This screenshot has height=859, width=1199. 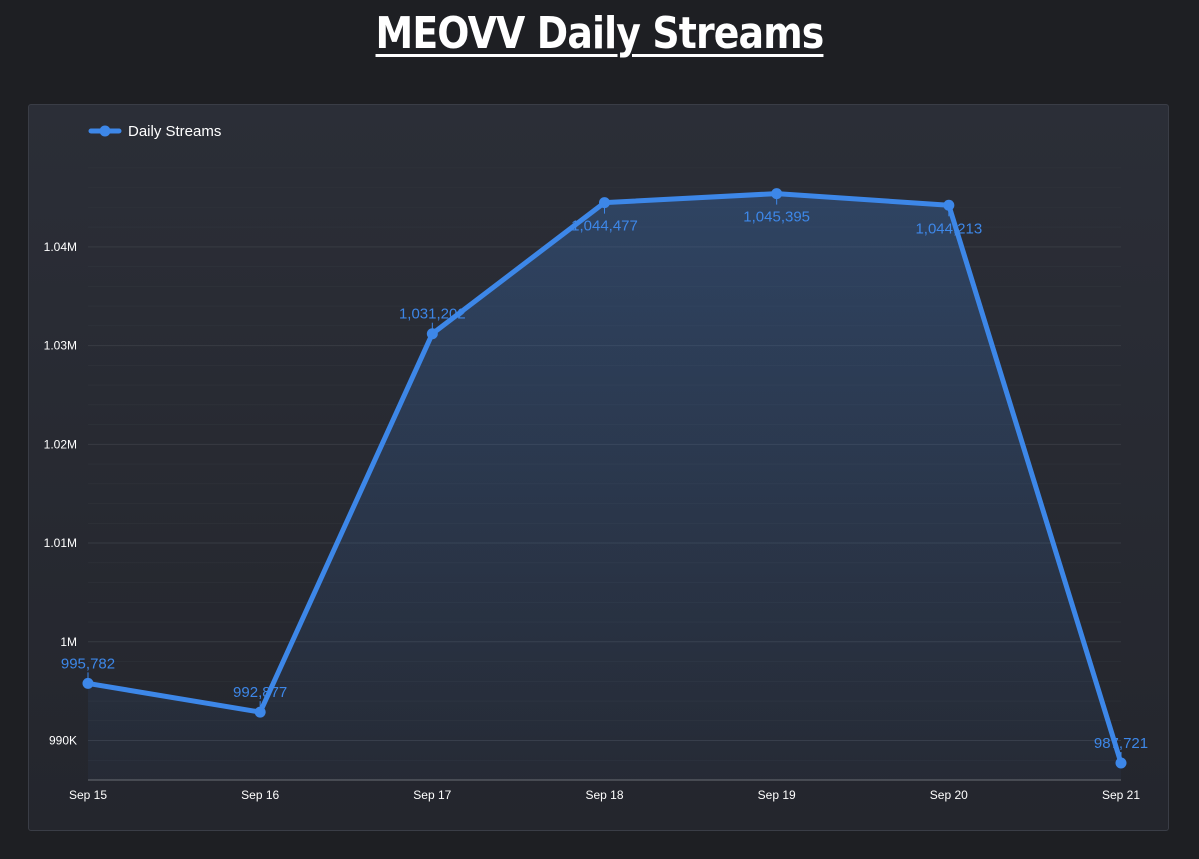 What do you see at coordinates (60, 543) in the screenshot?
I see `y-tick-label: 1.01M` at bounding box center [60, 543].